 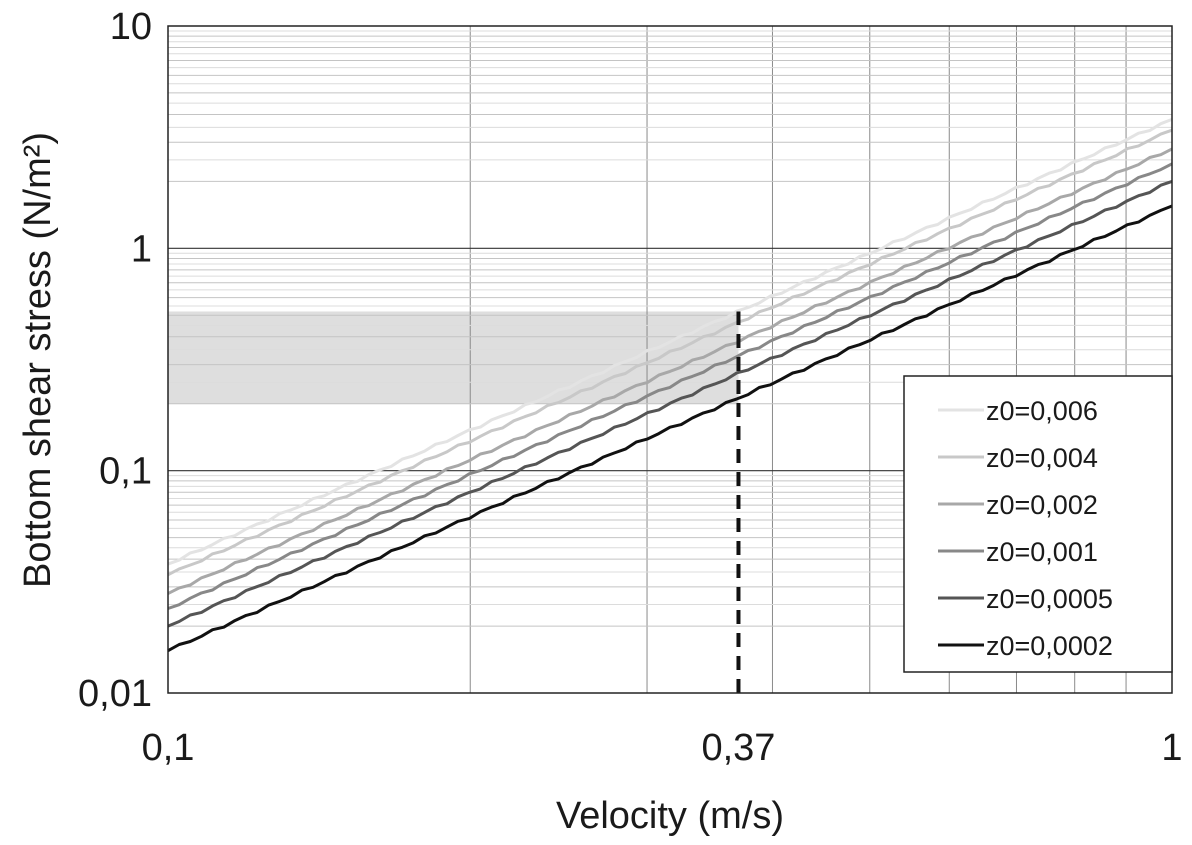 What do you see at coordinates (738, 748) in the screenshot?
I see `x-tick-label: 0,37` at bounding box center [738, 748].